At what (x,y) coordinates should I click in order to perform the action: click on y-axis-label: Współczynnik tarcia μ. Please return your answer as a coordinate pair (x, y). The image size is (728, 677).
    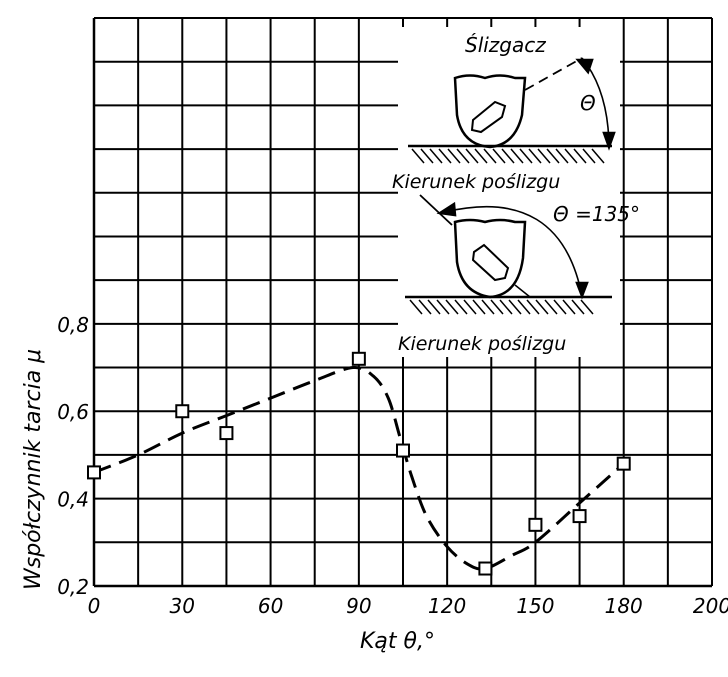
    Looking at the image, I should click on (33, 469).